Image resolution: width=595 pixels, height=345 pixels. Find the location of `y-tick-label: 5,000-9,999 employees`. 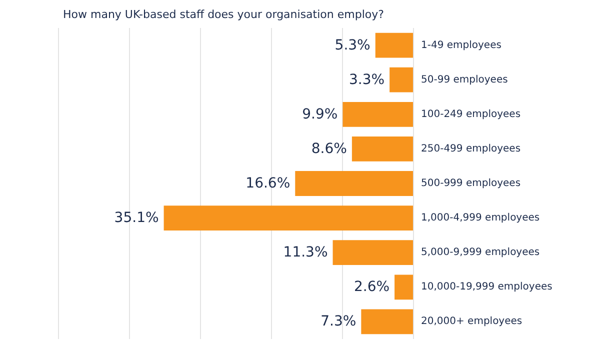

y-tick-label: 5,000-9,999 employees is located at coordinates (480, 252).